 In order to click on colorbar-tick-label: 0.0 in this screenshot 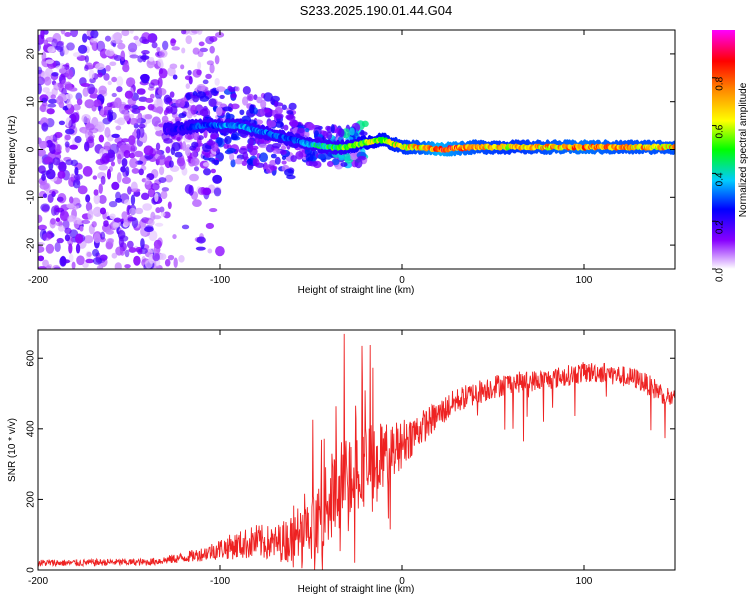, I will do `click(720, 275)`.